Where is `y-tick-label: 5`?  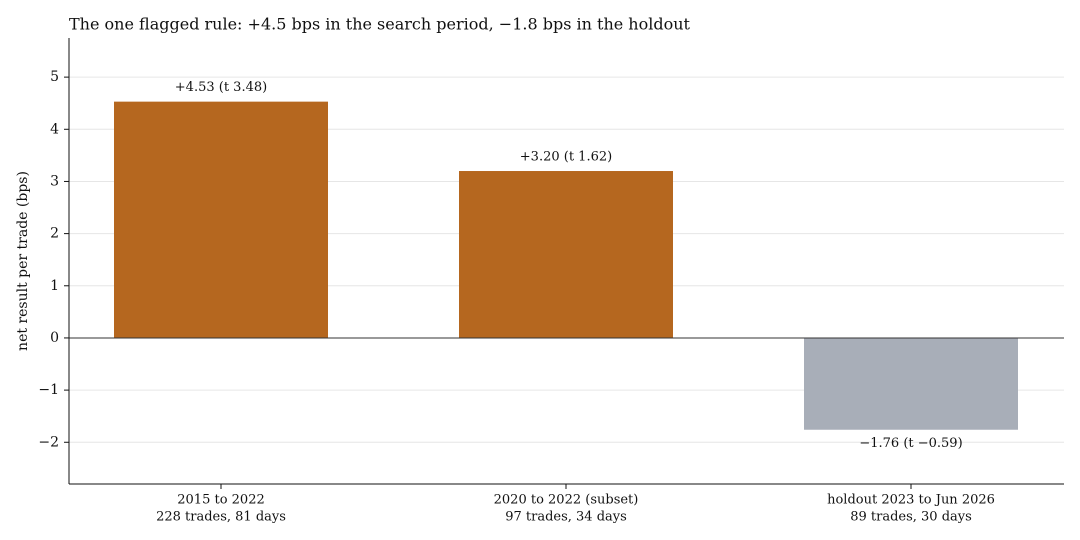 y-tick-label: 5 is located at coordinates (54, 77).